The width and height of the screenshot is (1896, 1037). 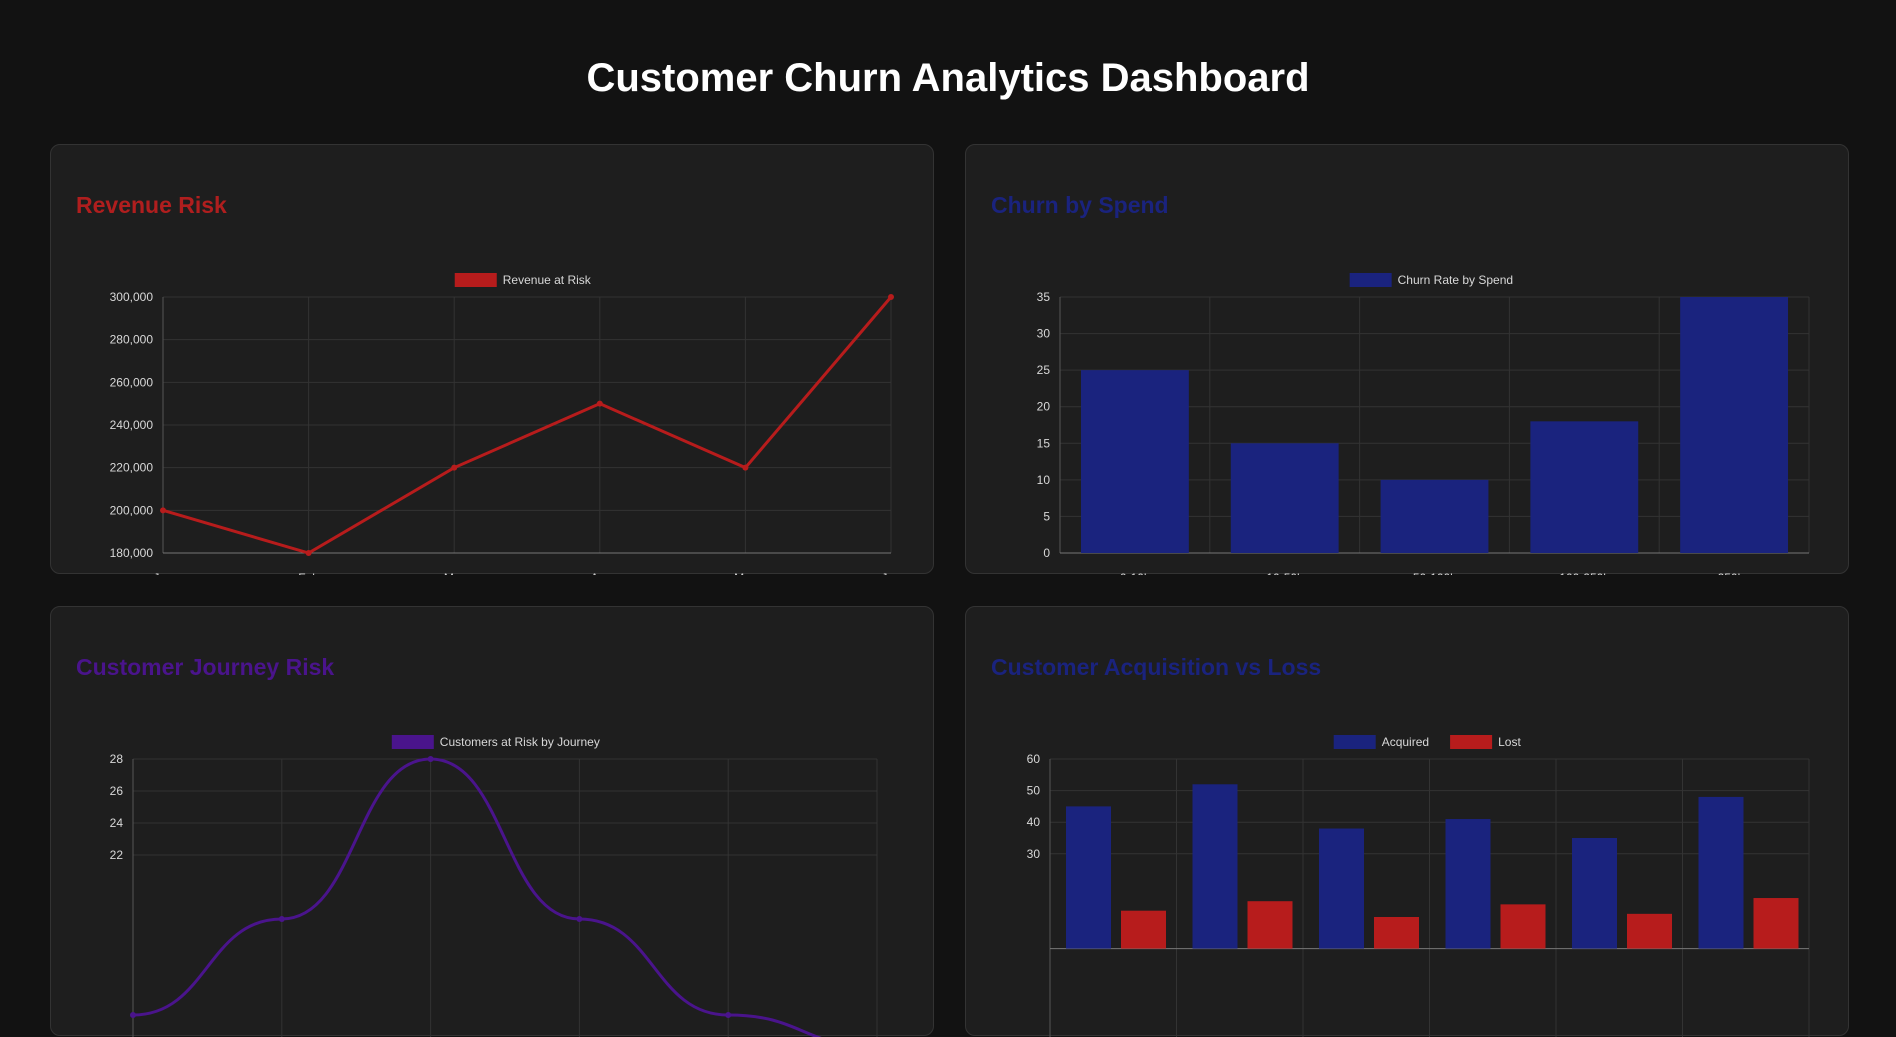 What do you see at coordinates (308, 573) in the screenshot?
I see `x-tick-label: Feb` at bounding box center [308, 573].